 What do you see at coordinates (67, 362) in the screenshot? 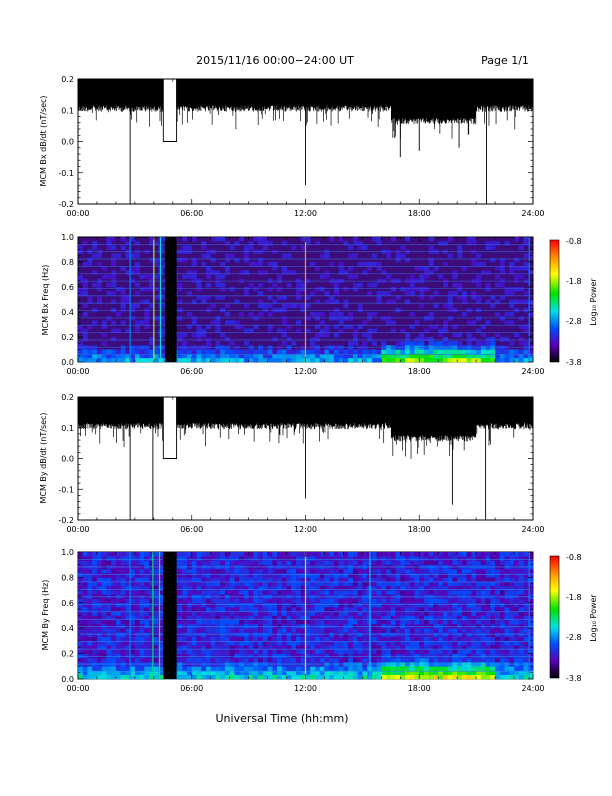
I see `bx-spectrogram-y-tick-label: 0.0` at bounding box center [67, 362].